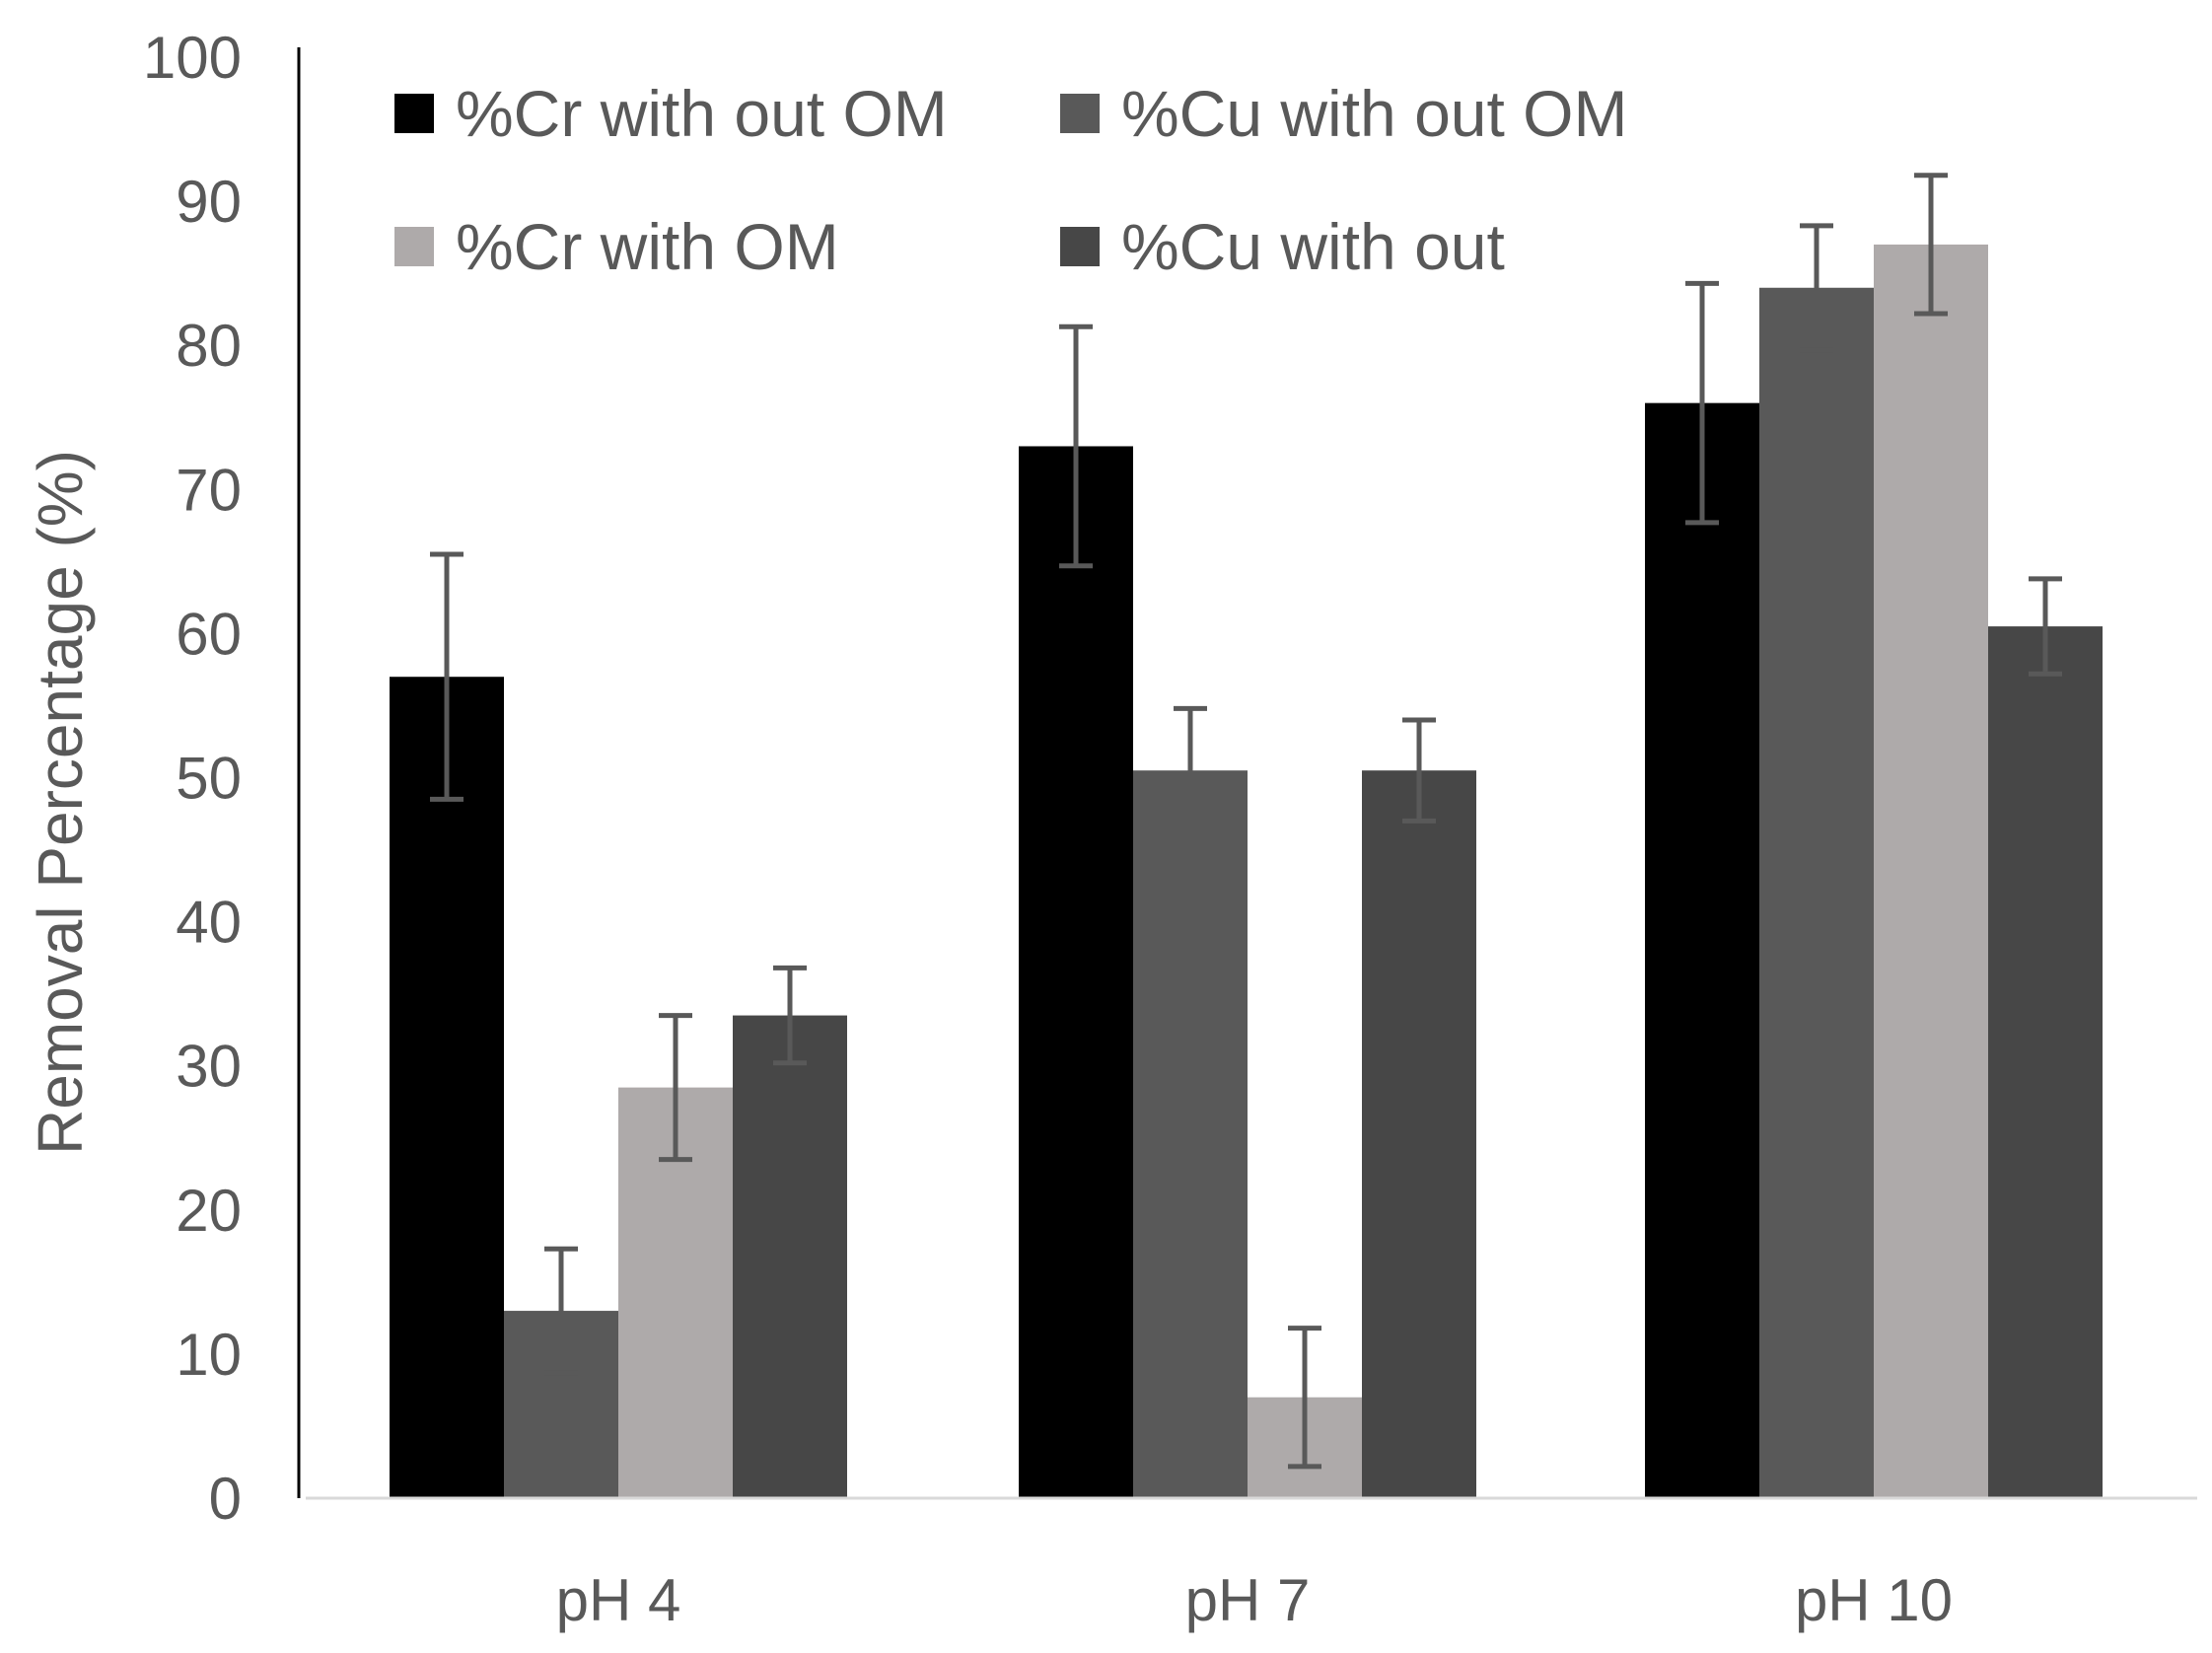 The width and height of the screenshot is (2212, 1653). Describe the element at coordinates (209, 923) in the screenshot. I see `y-tick-label: 40` at that location.